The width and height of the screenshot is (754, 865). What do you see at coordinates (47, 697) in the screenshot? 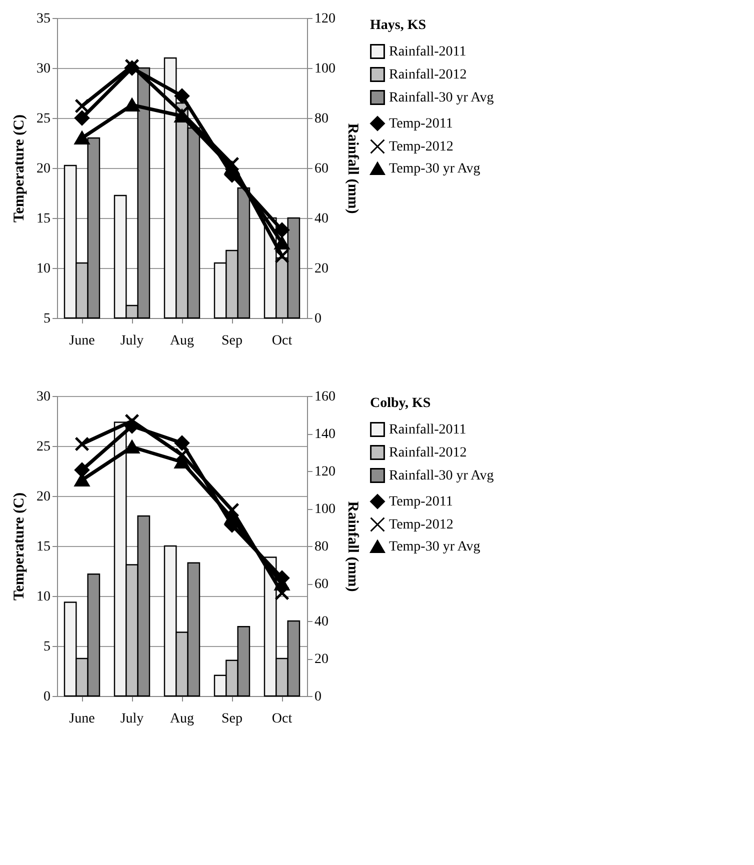
I see `y-tick-label: 0` at bounding box center [47, 697].